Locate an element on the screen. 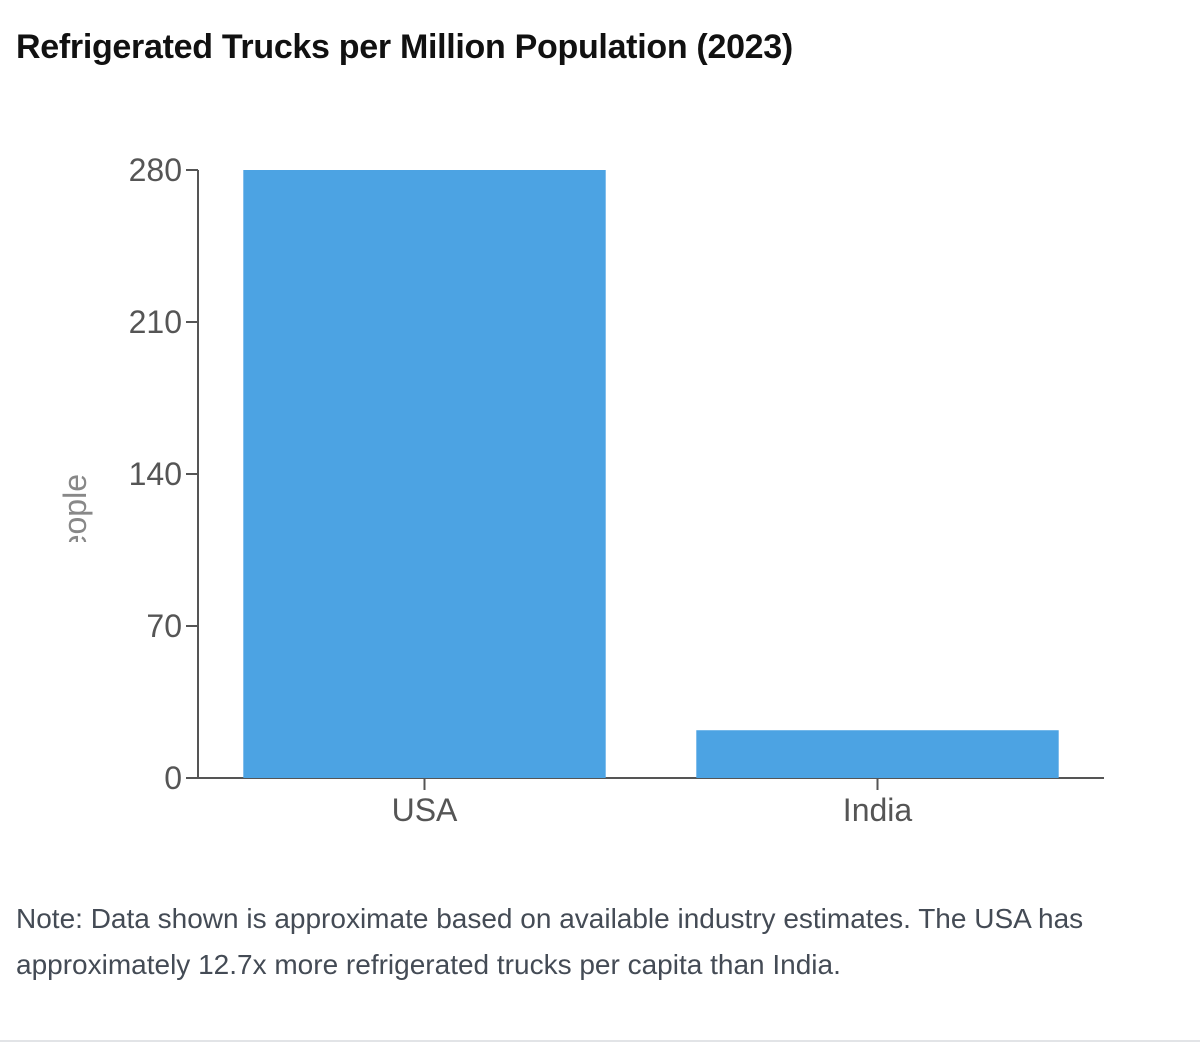 This screenshot has height=1051, width=1200. bottom-divider is located at coordinates (600, 1041).